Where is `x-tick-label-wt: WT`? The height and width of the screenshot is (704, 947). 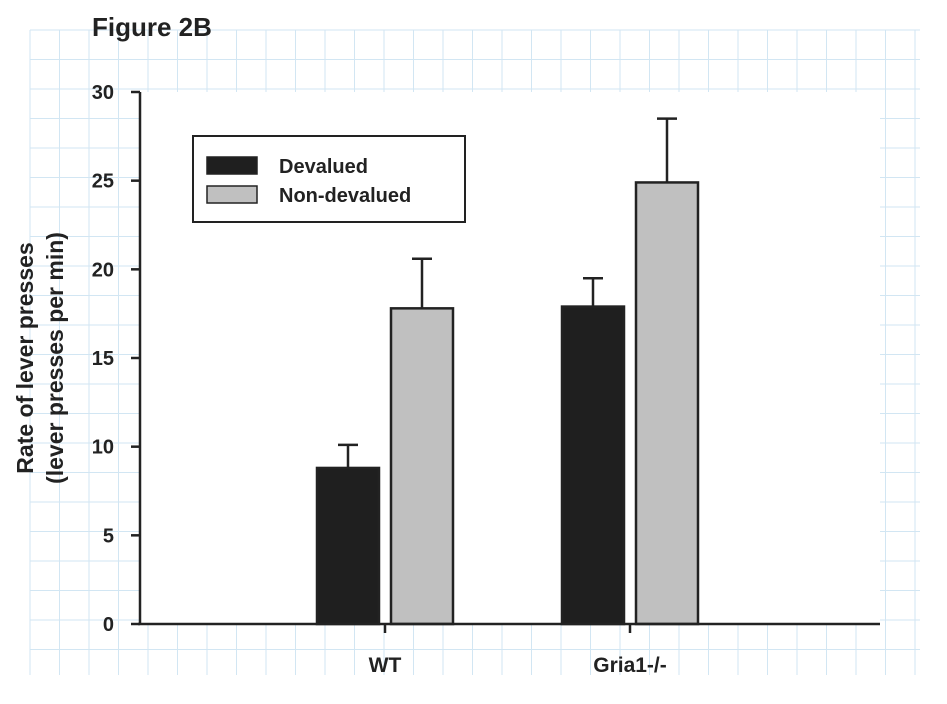 x-tick-label-wt: WT is located at coordinates (385, 665).